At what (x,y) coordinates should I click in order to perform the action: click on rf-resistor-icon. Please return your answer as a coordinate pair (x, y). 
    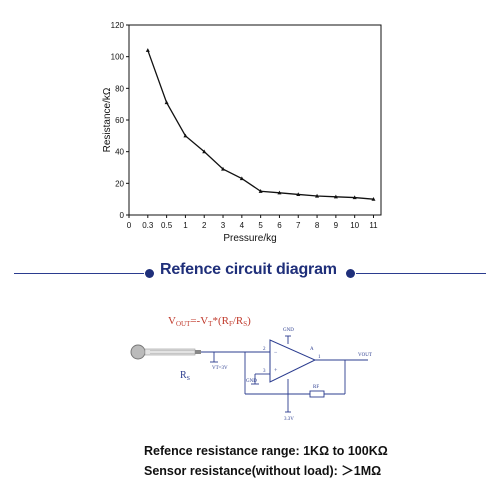
    Looking at the image, I should click on (317, 394).